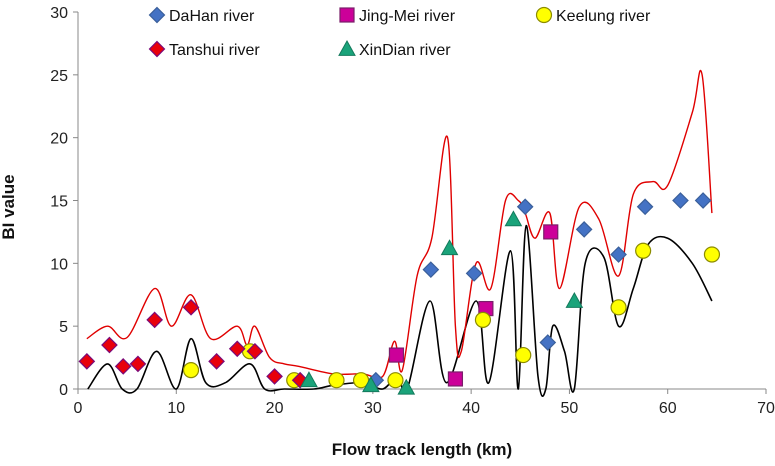 Image resolution: width=775 pixels, height=466 pixels. What do you see at coordinates (603, 16) in the screenshot?
I see `keelung-river-legend-label: Keelung river` at bounding box center [603, 16].